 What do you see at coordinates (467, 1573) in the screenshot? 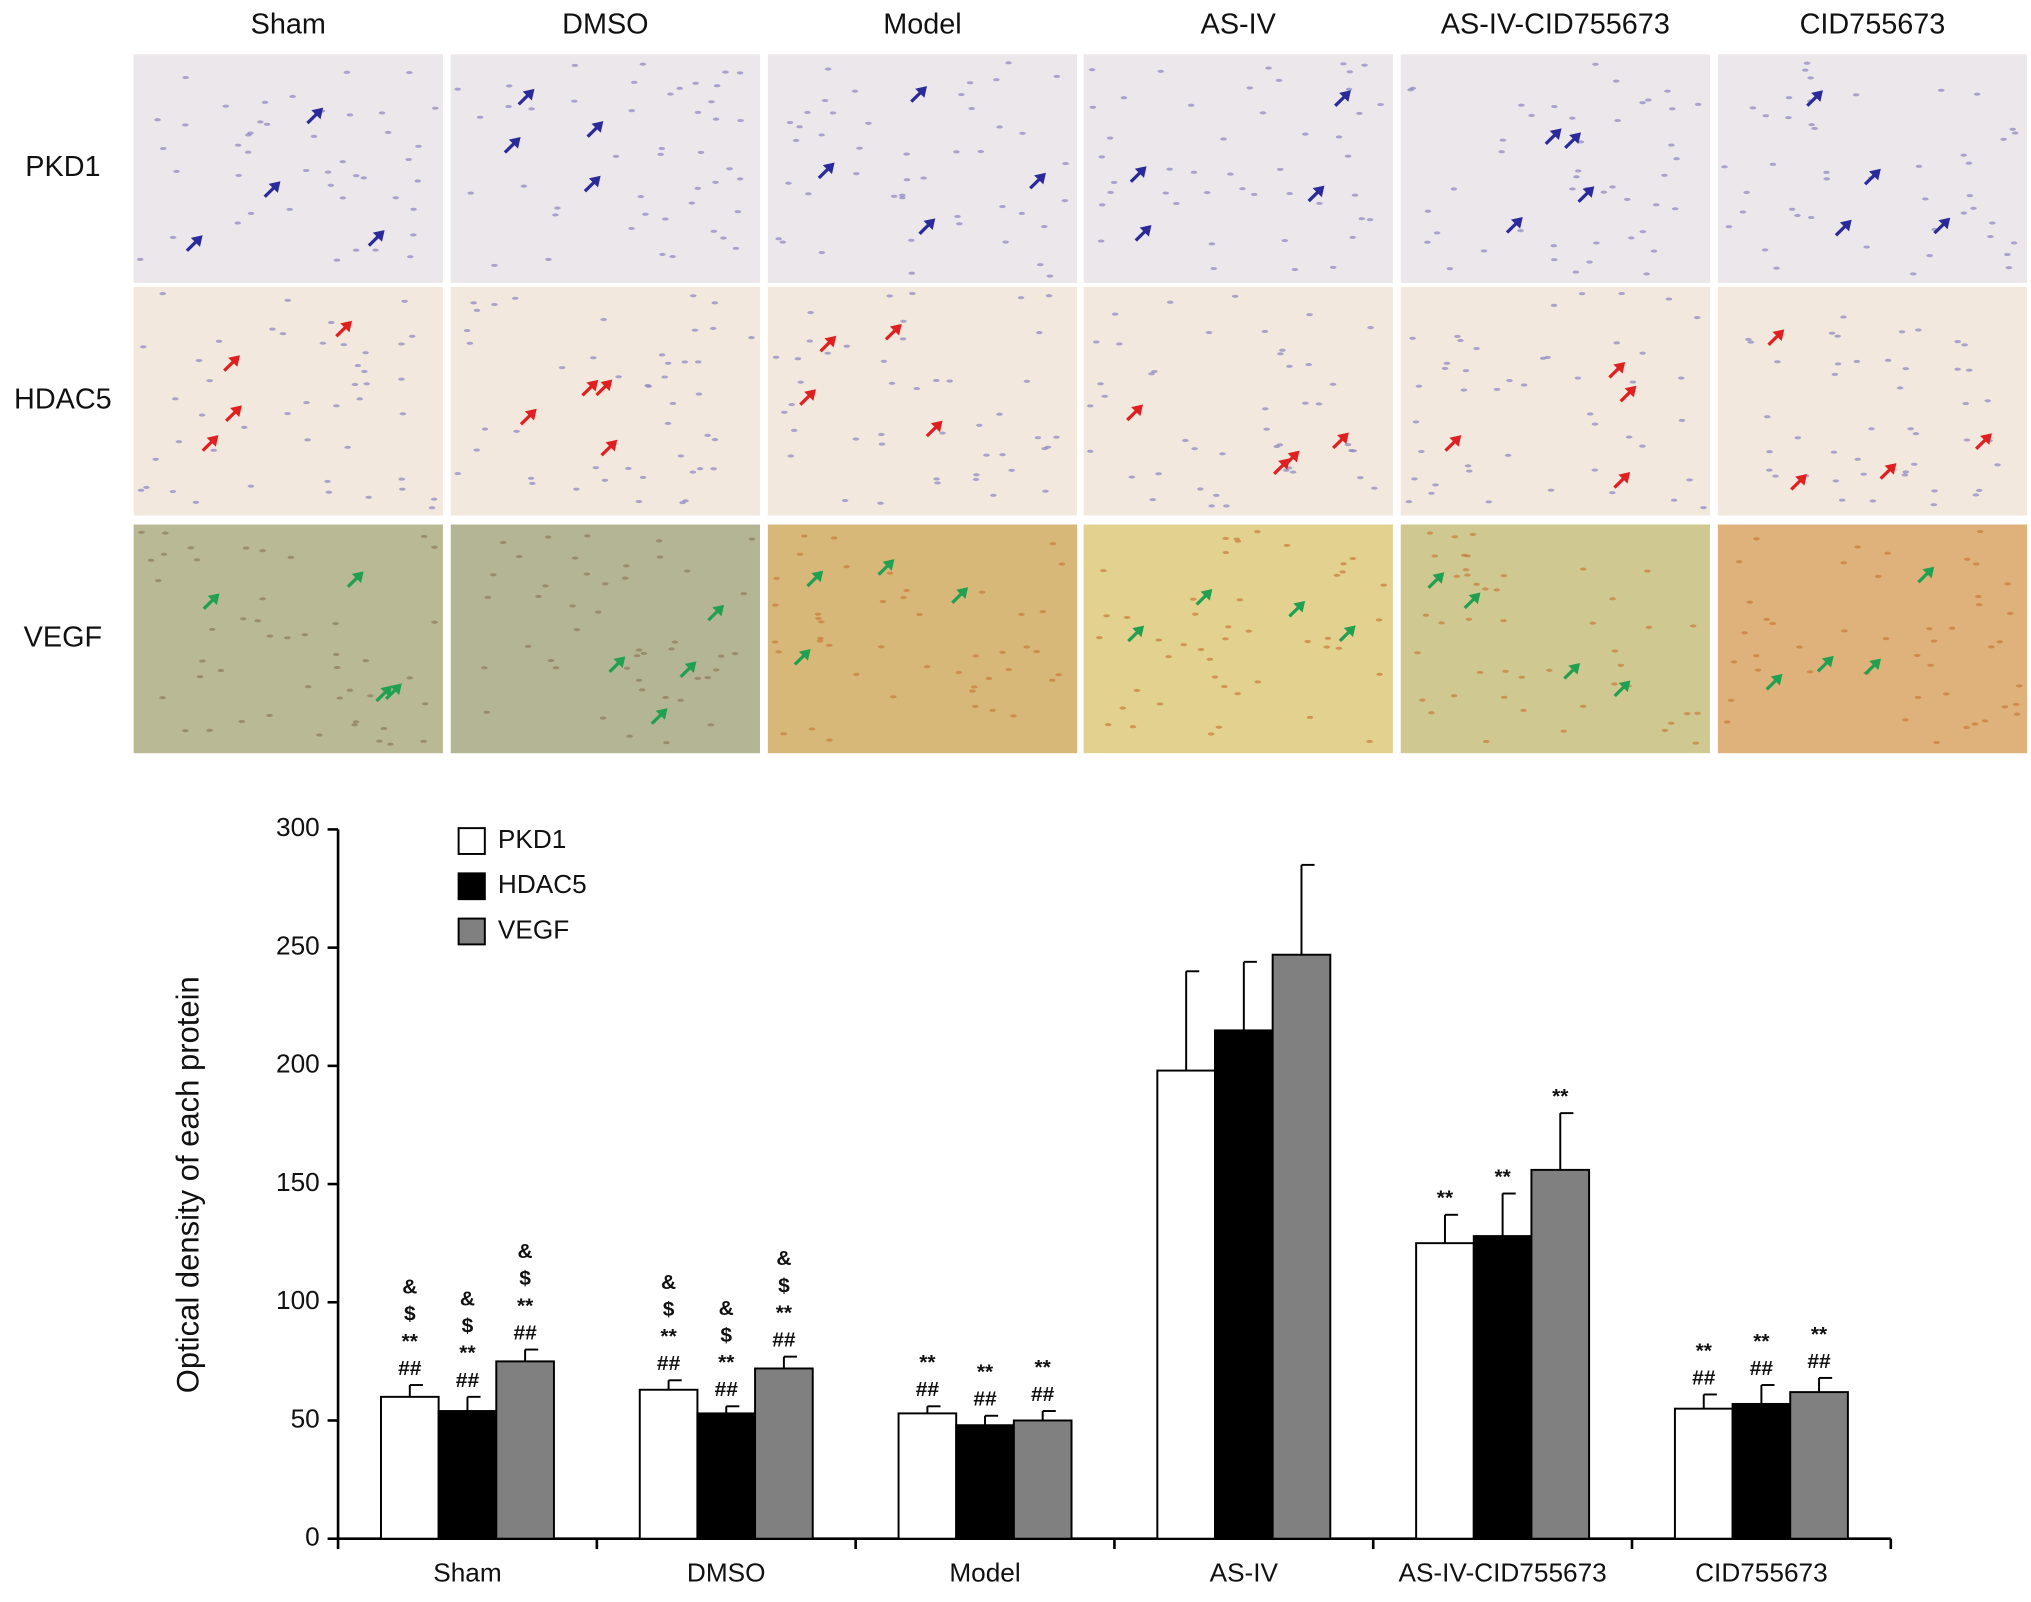
I see `x-tick-label: Sham` at bounding box center [467, 1573].